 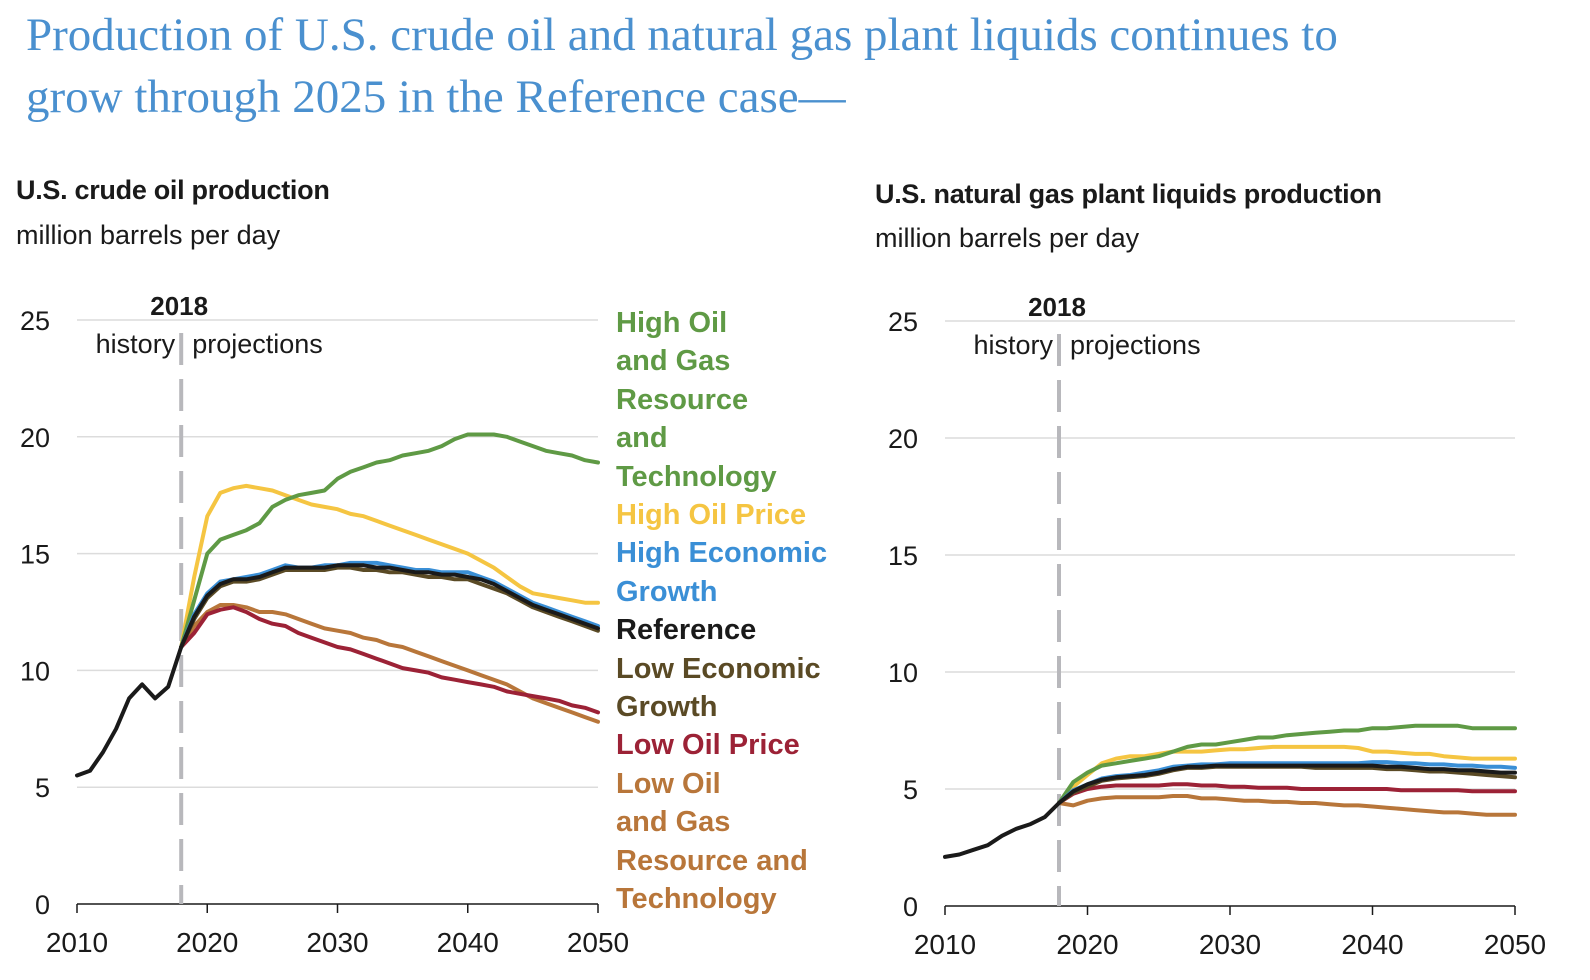 I want to click on legend-label-line: High Oil Price, so click(x=711, y=515).